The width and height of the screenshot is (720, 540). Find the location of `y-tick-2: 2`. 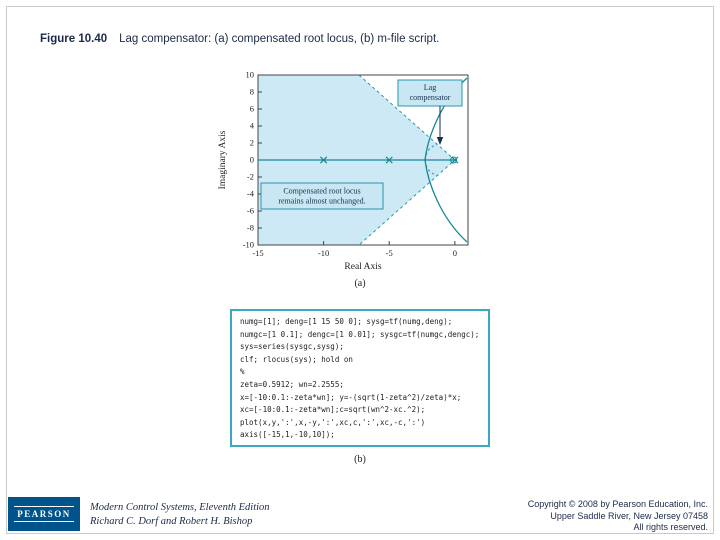

y-tick-2: 2 is located at coordinates (252, 143).